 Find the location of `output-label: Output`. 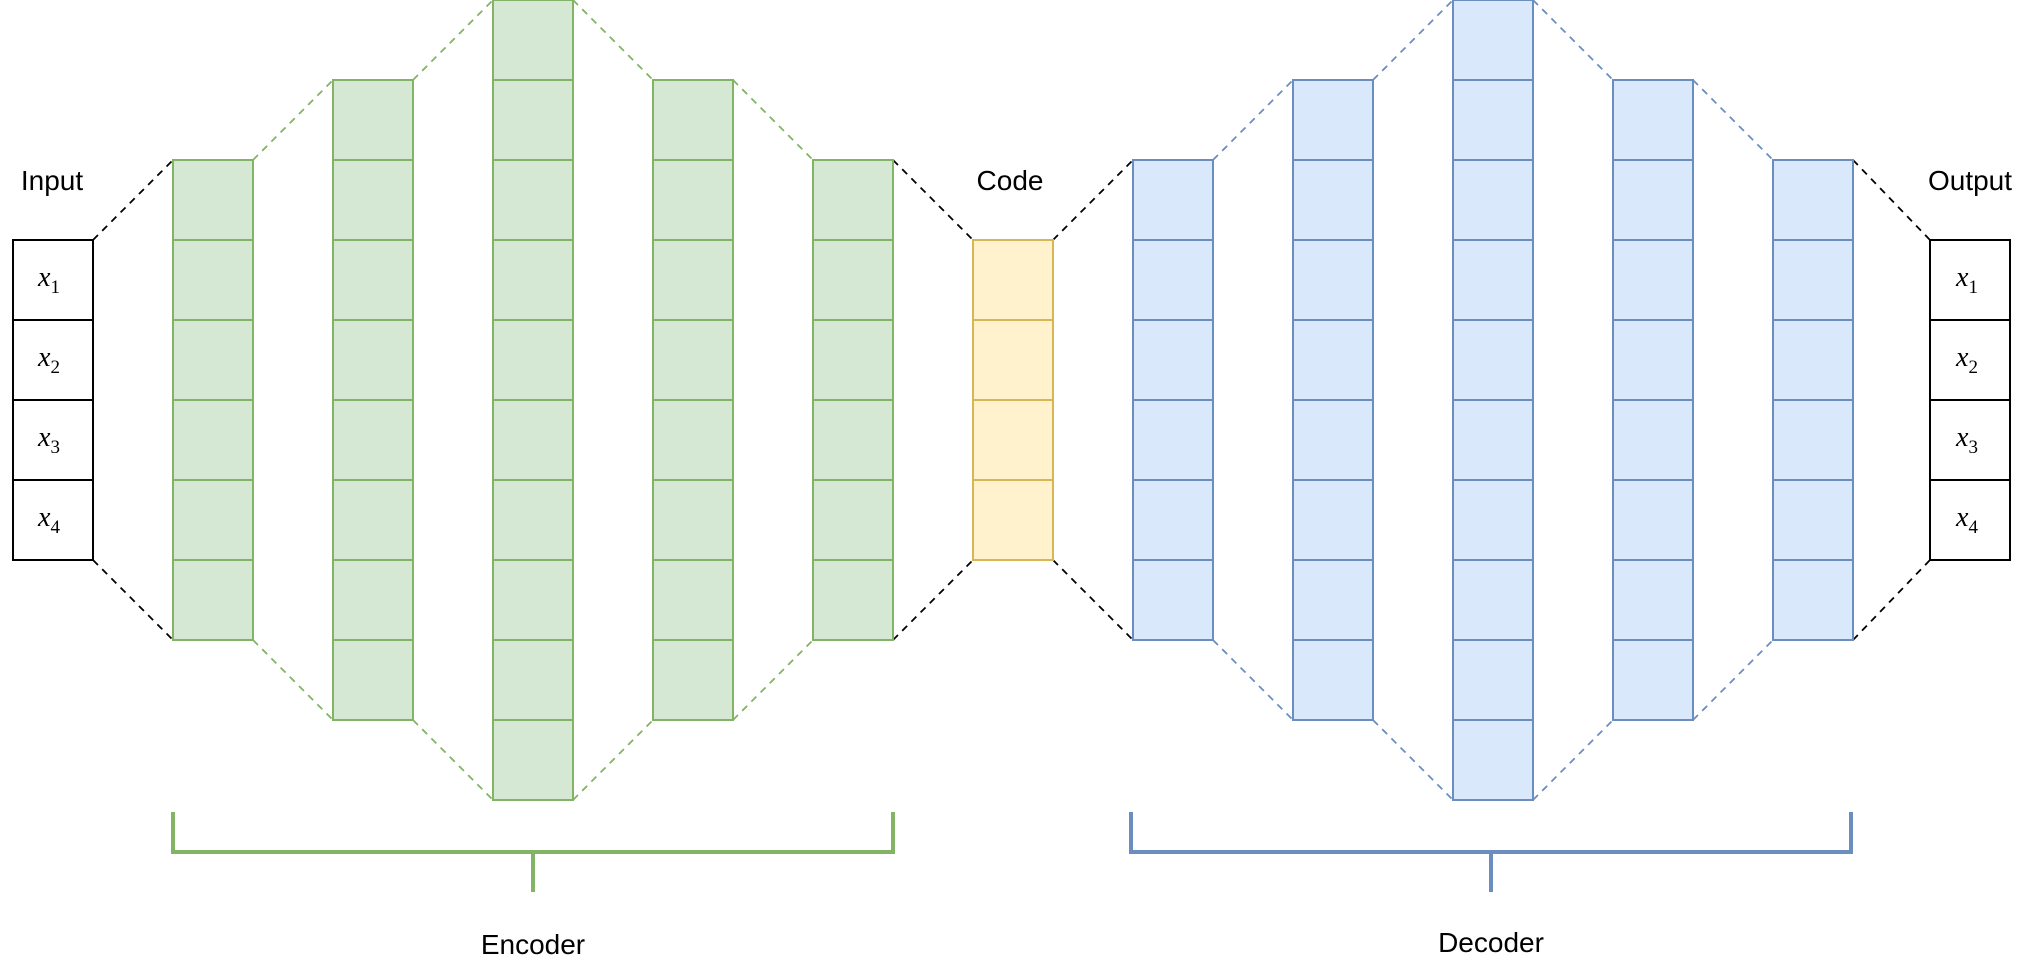

output-label: Output is located at coordinates (1970, 180).